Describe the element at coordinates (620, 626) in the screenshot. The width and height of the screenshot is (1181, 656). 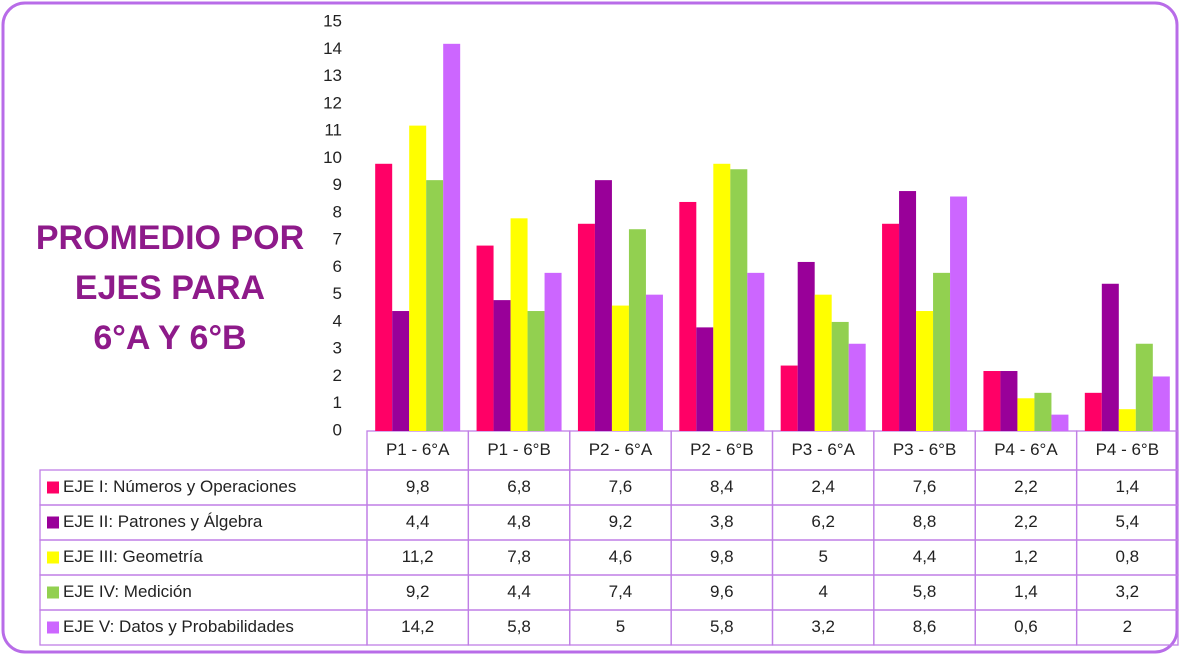
I see `table-value: 5` at that location.